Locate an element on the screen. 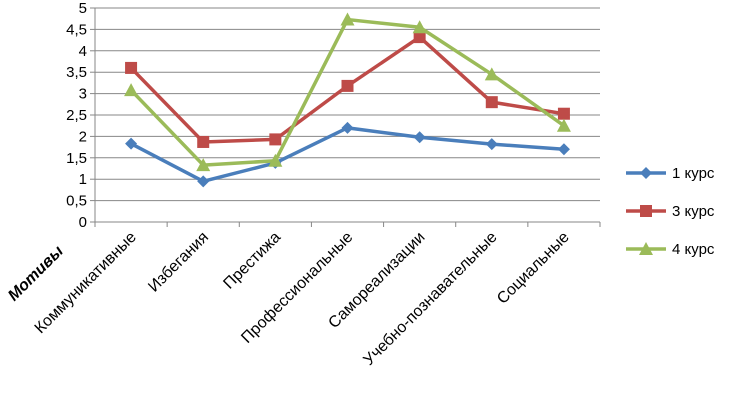 This screenshot has height=406, width=729. y-tick-label: 3 is located at coordinates (83, 94).